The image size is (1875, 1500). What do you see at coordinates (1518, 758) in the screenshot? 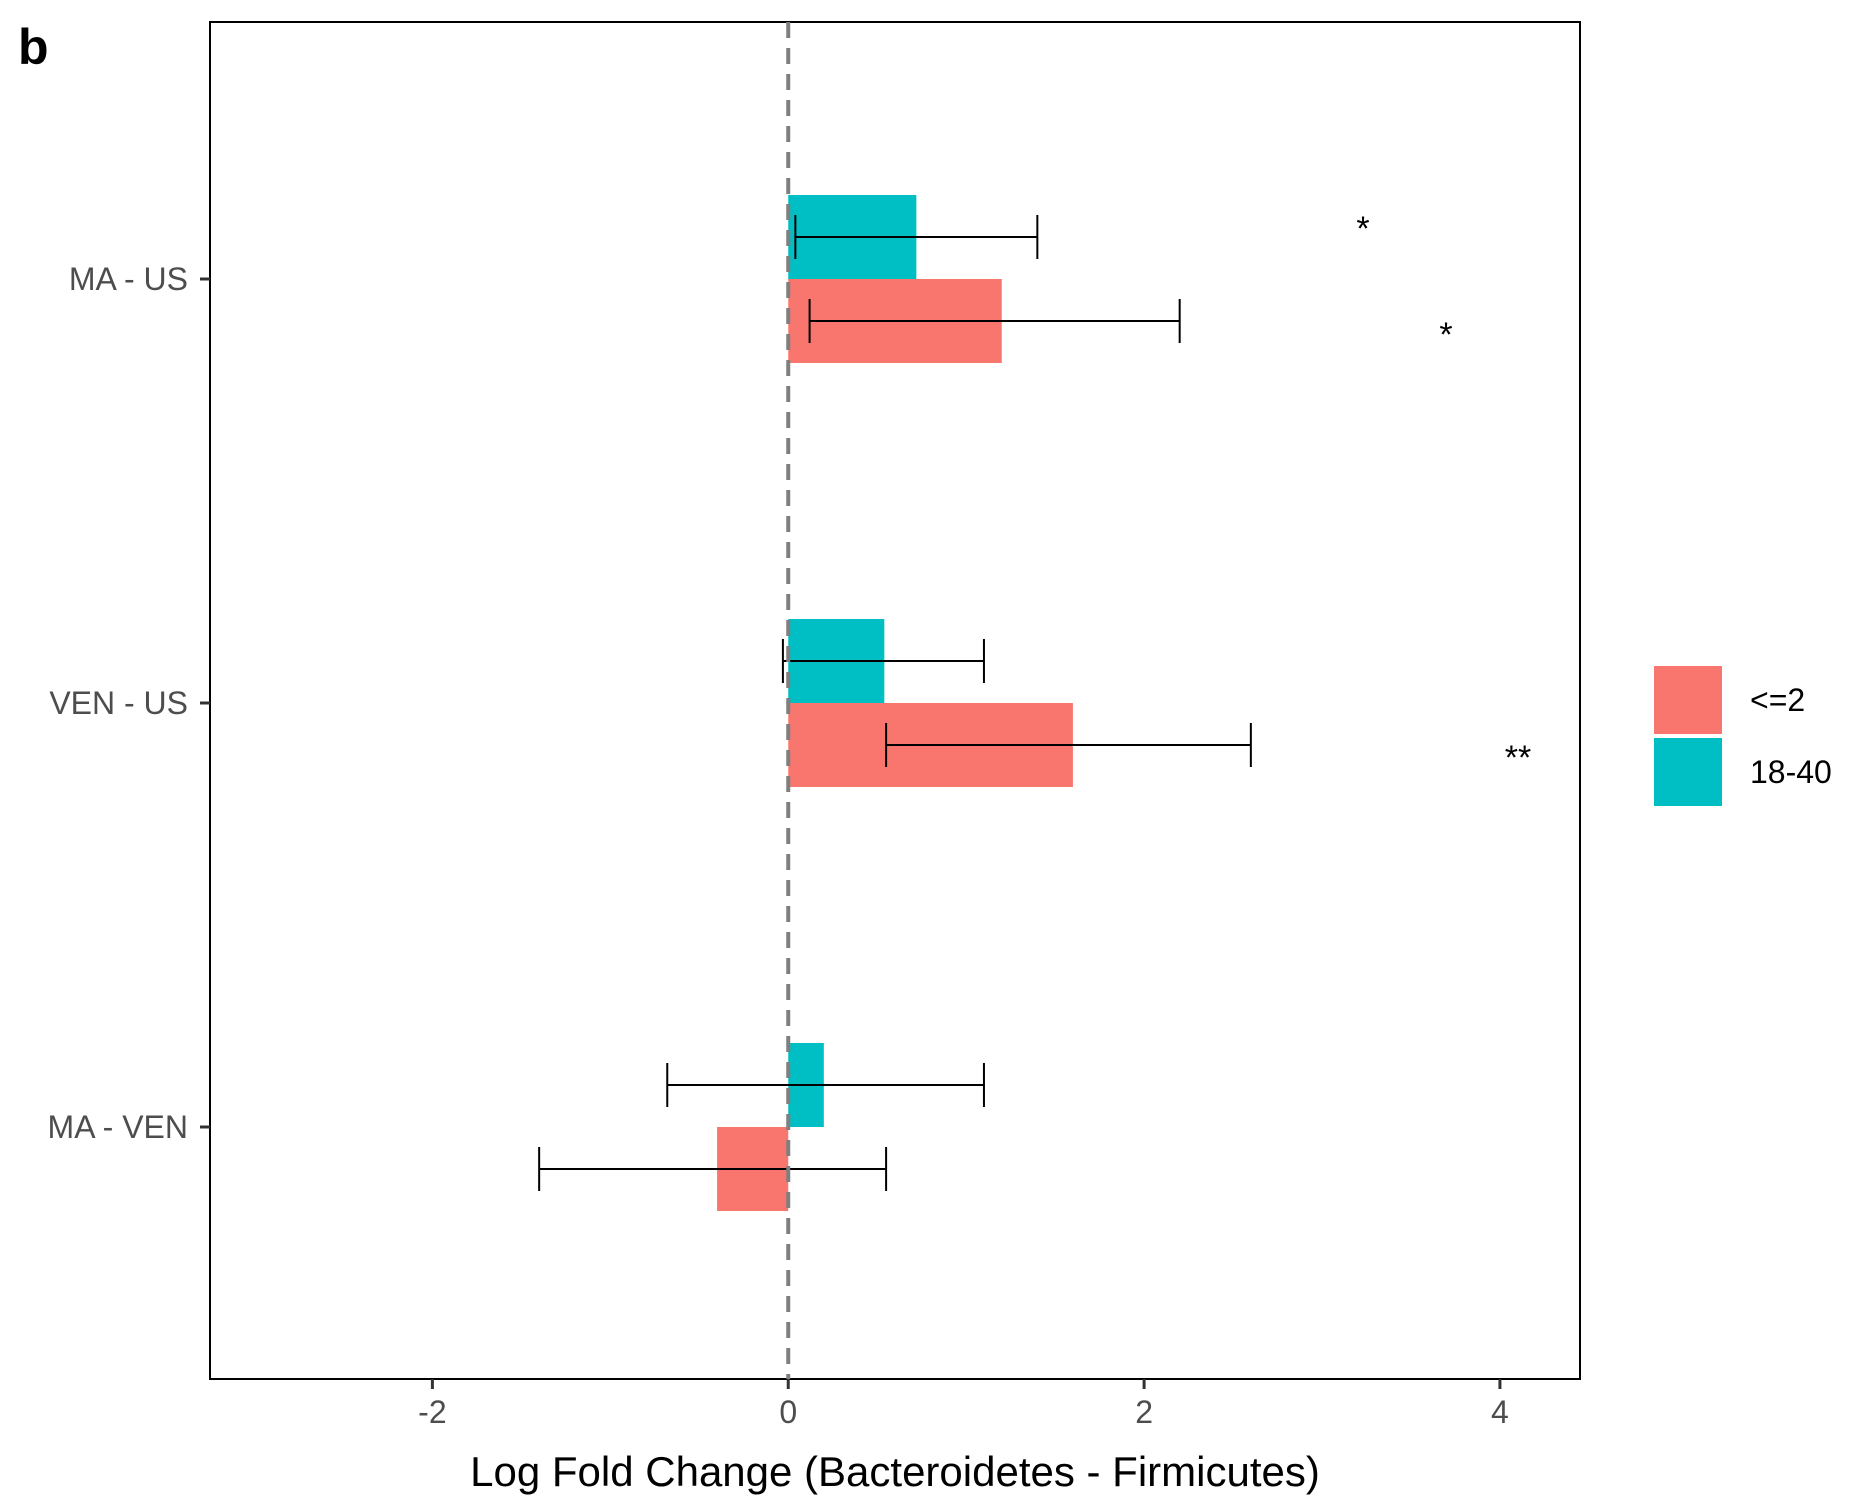
I see `significance-ven-us-series0: **` at bounding box center [1518, 758].